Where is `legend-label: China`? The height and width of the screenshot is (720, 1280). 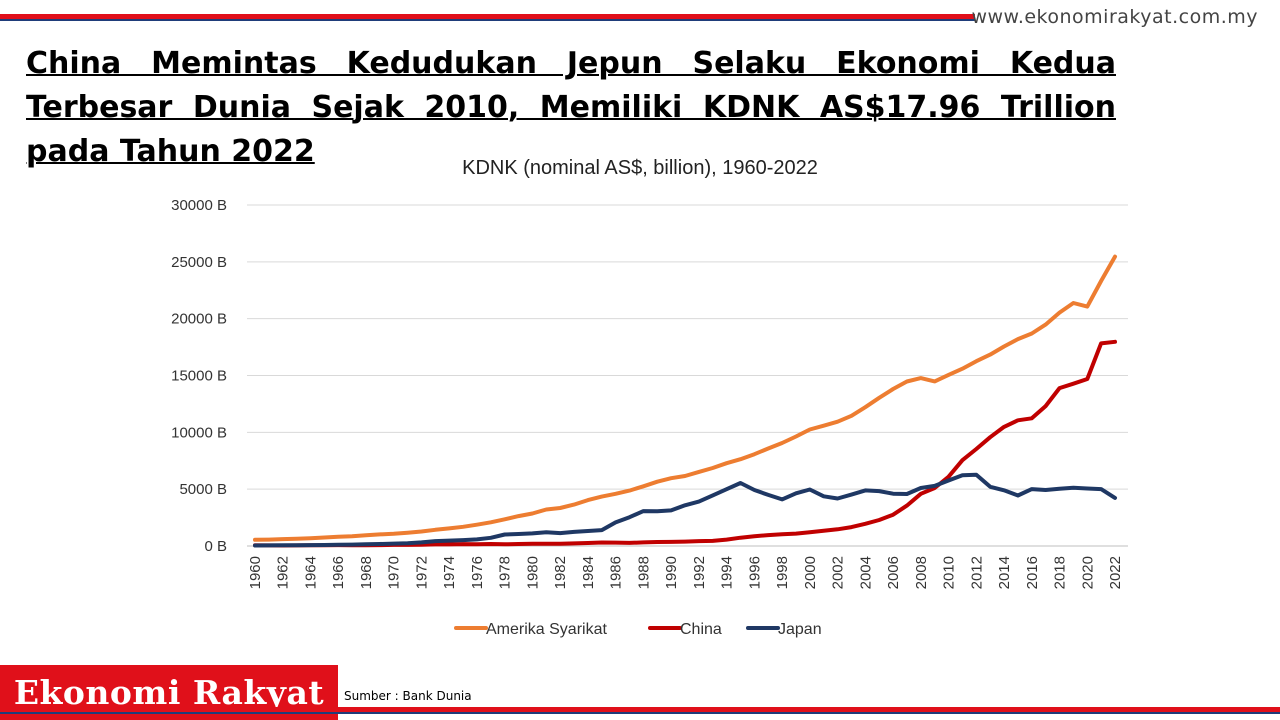 legend-label: China is located at coordinates (701, 629).